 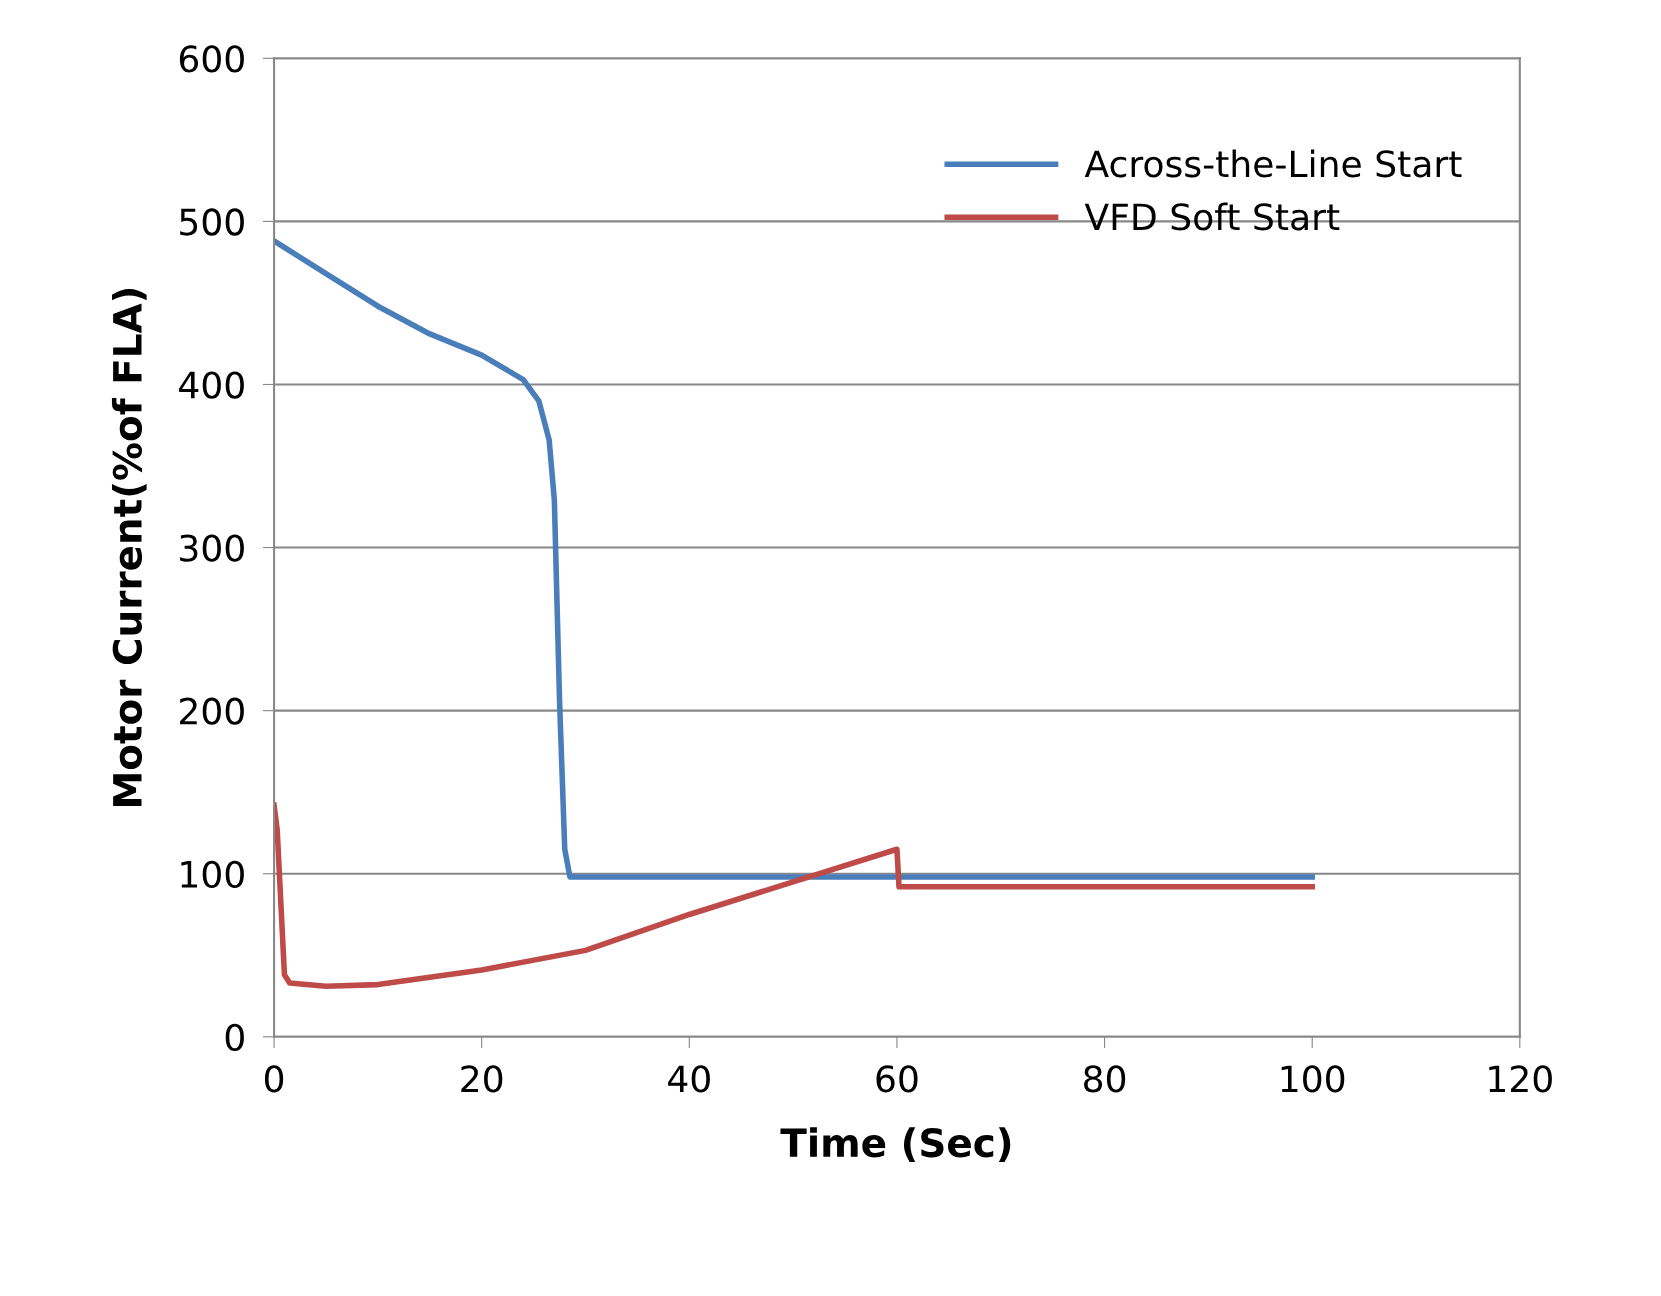 I want to click on y-tick-label: 300, so click(x=212, y=548).